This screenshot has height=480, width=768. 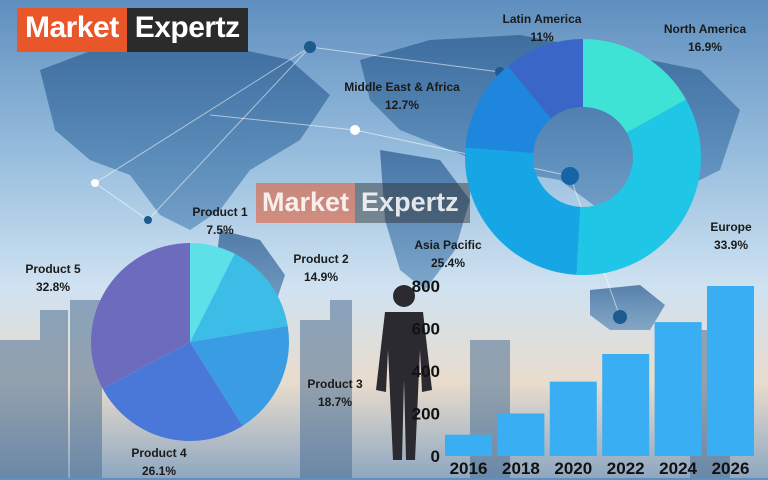 I want to click on bar-2022, so click(x=626, y=405).